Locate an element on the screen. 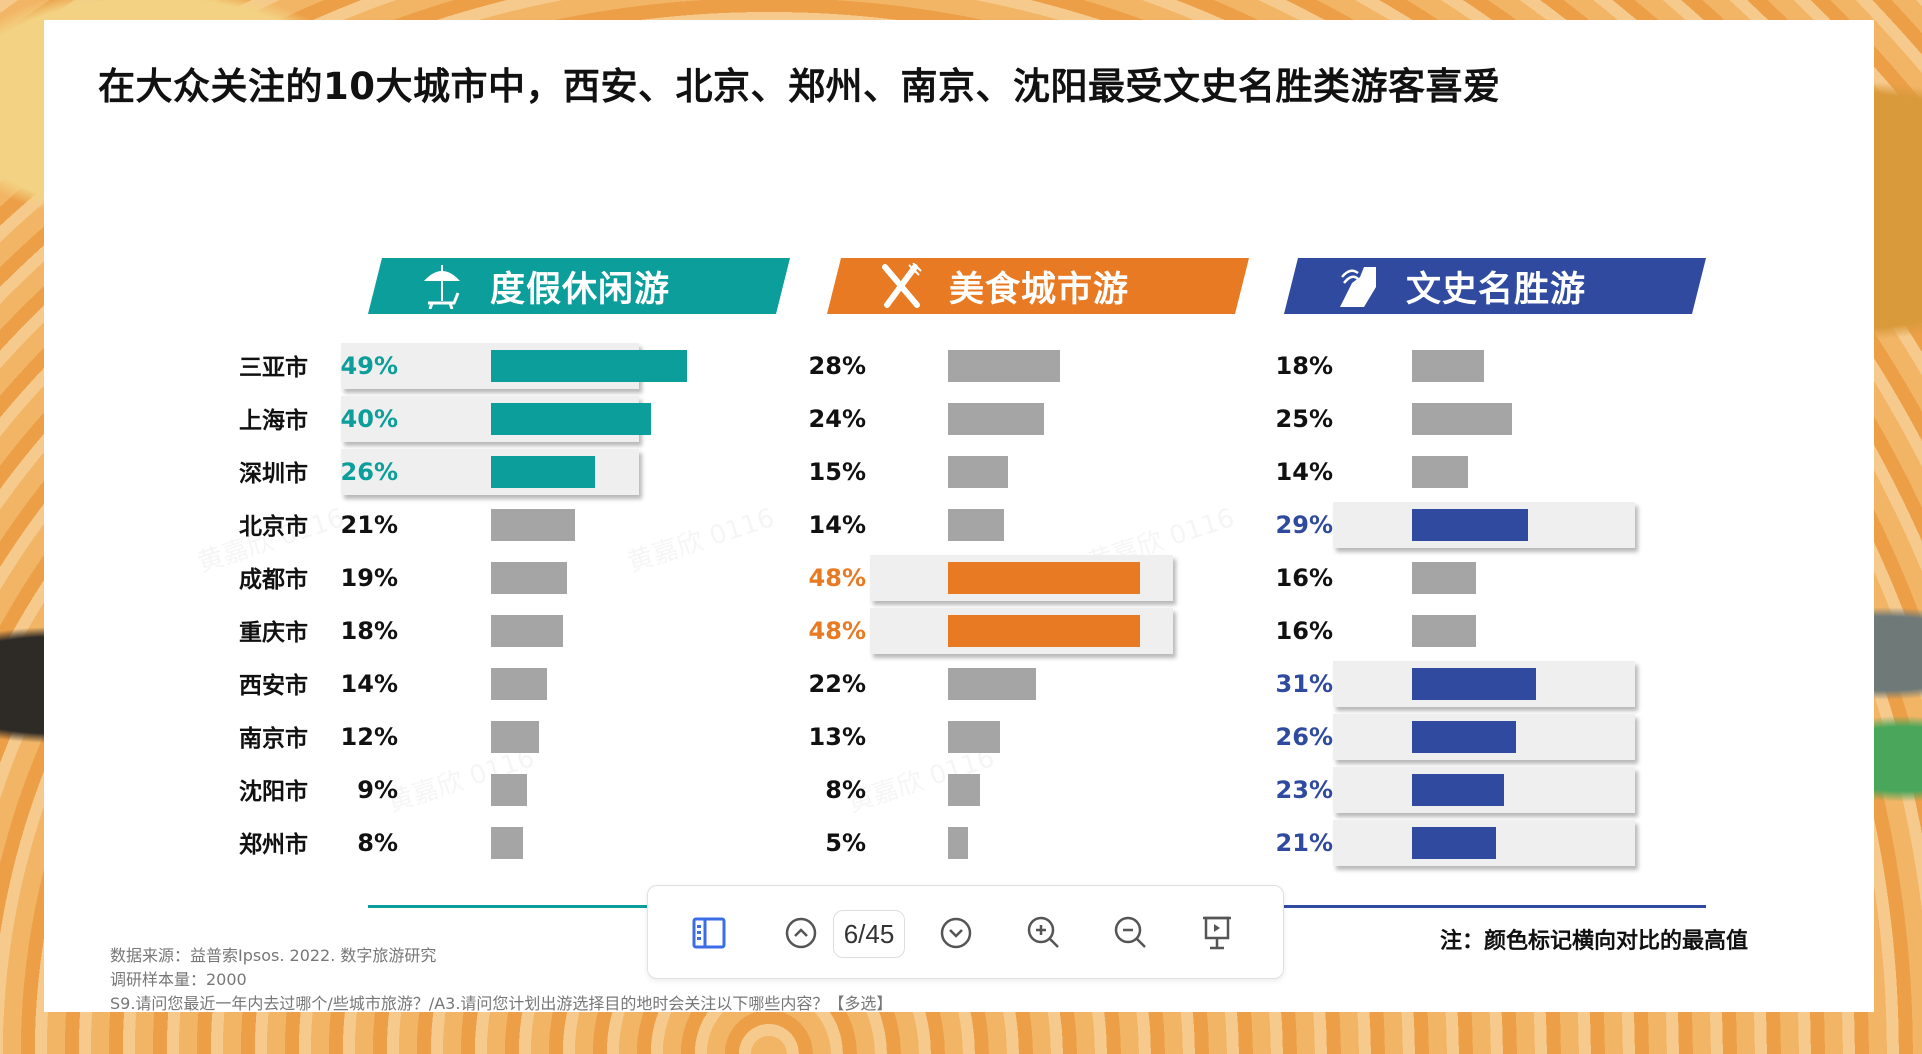 This screenshot has width=1922, height=1054. previous-page-button is located at coordinates (801, 933).